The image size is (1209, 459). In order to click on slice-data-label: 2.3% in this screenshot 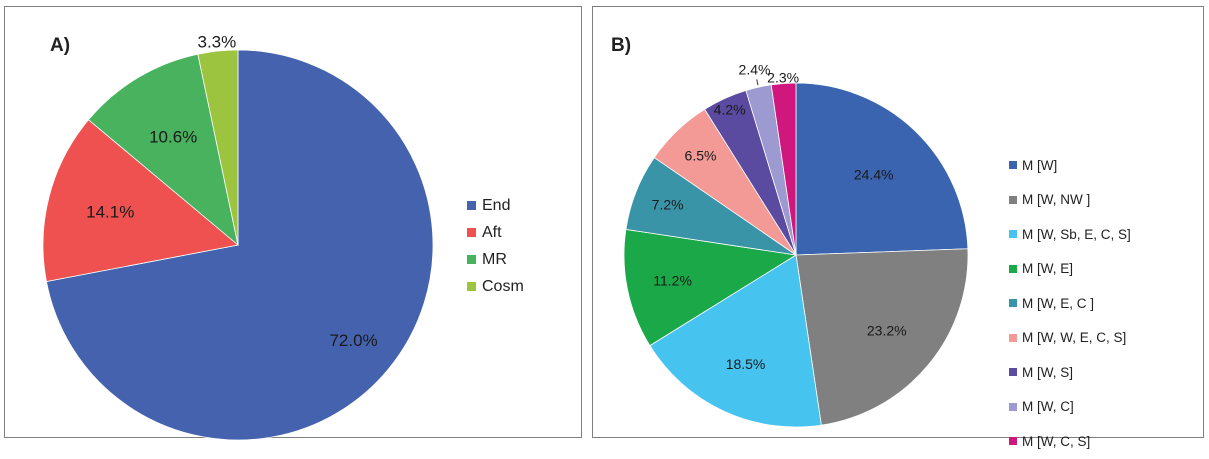, I will do `click(783, 77)`.